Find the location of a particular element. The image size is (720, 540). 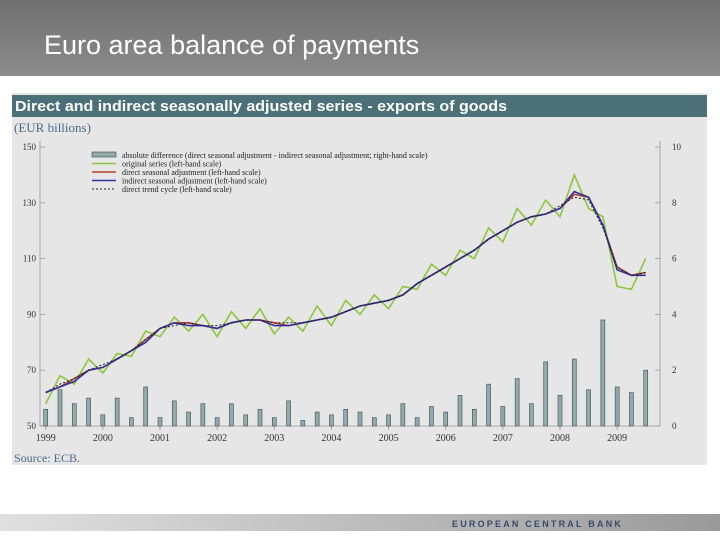

header-band is located at coordinates (360, 38).